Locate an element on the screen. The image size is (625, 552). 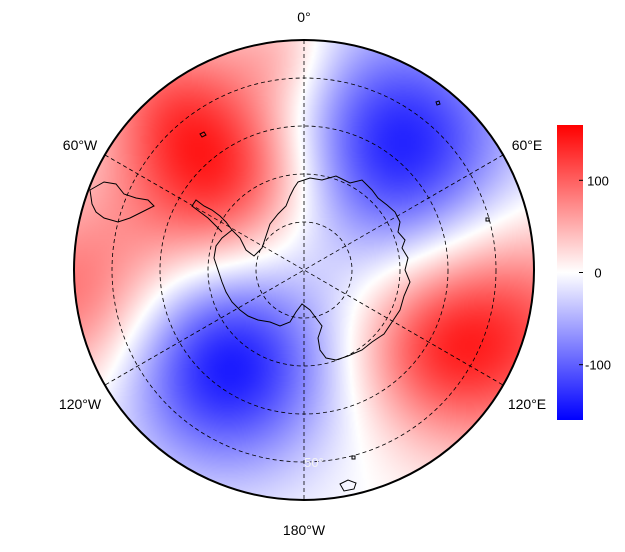
peninsula-coastline is located at coordinates (212, 216).